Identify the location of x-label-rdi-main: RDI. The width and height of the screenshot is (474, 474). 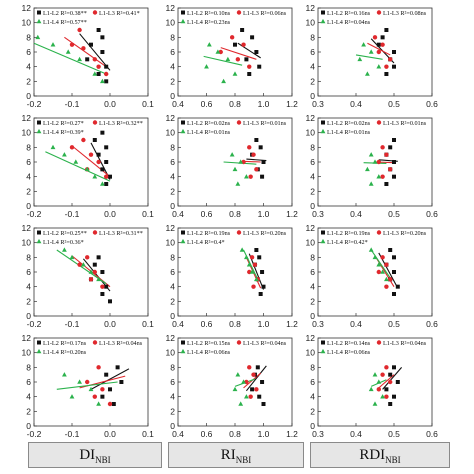
(372, 455).